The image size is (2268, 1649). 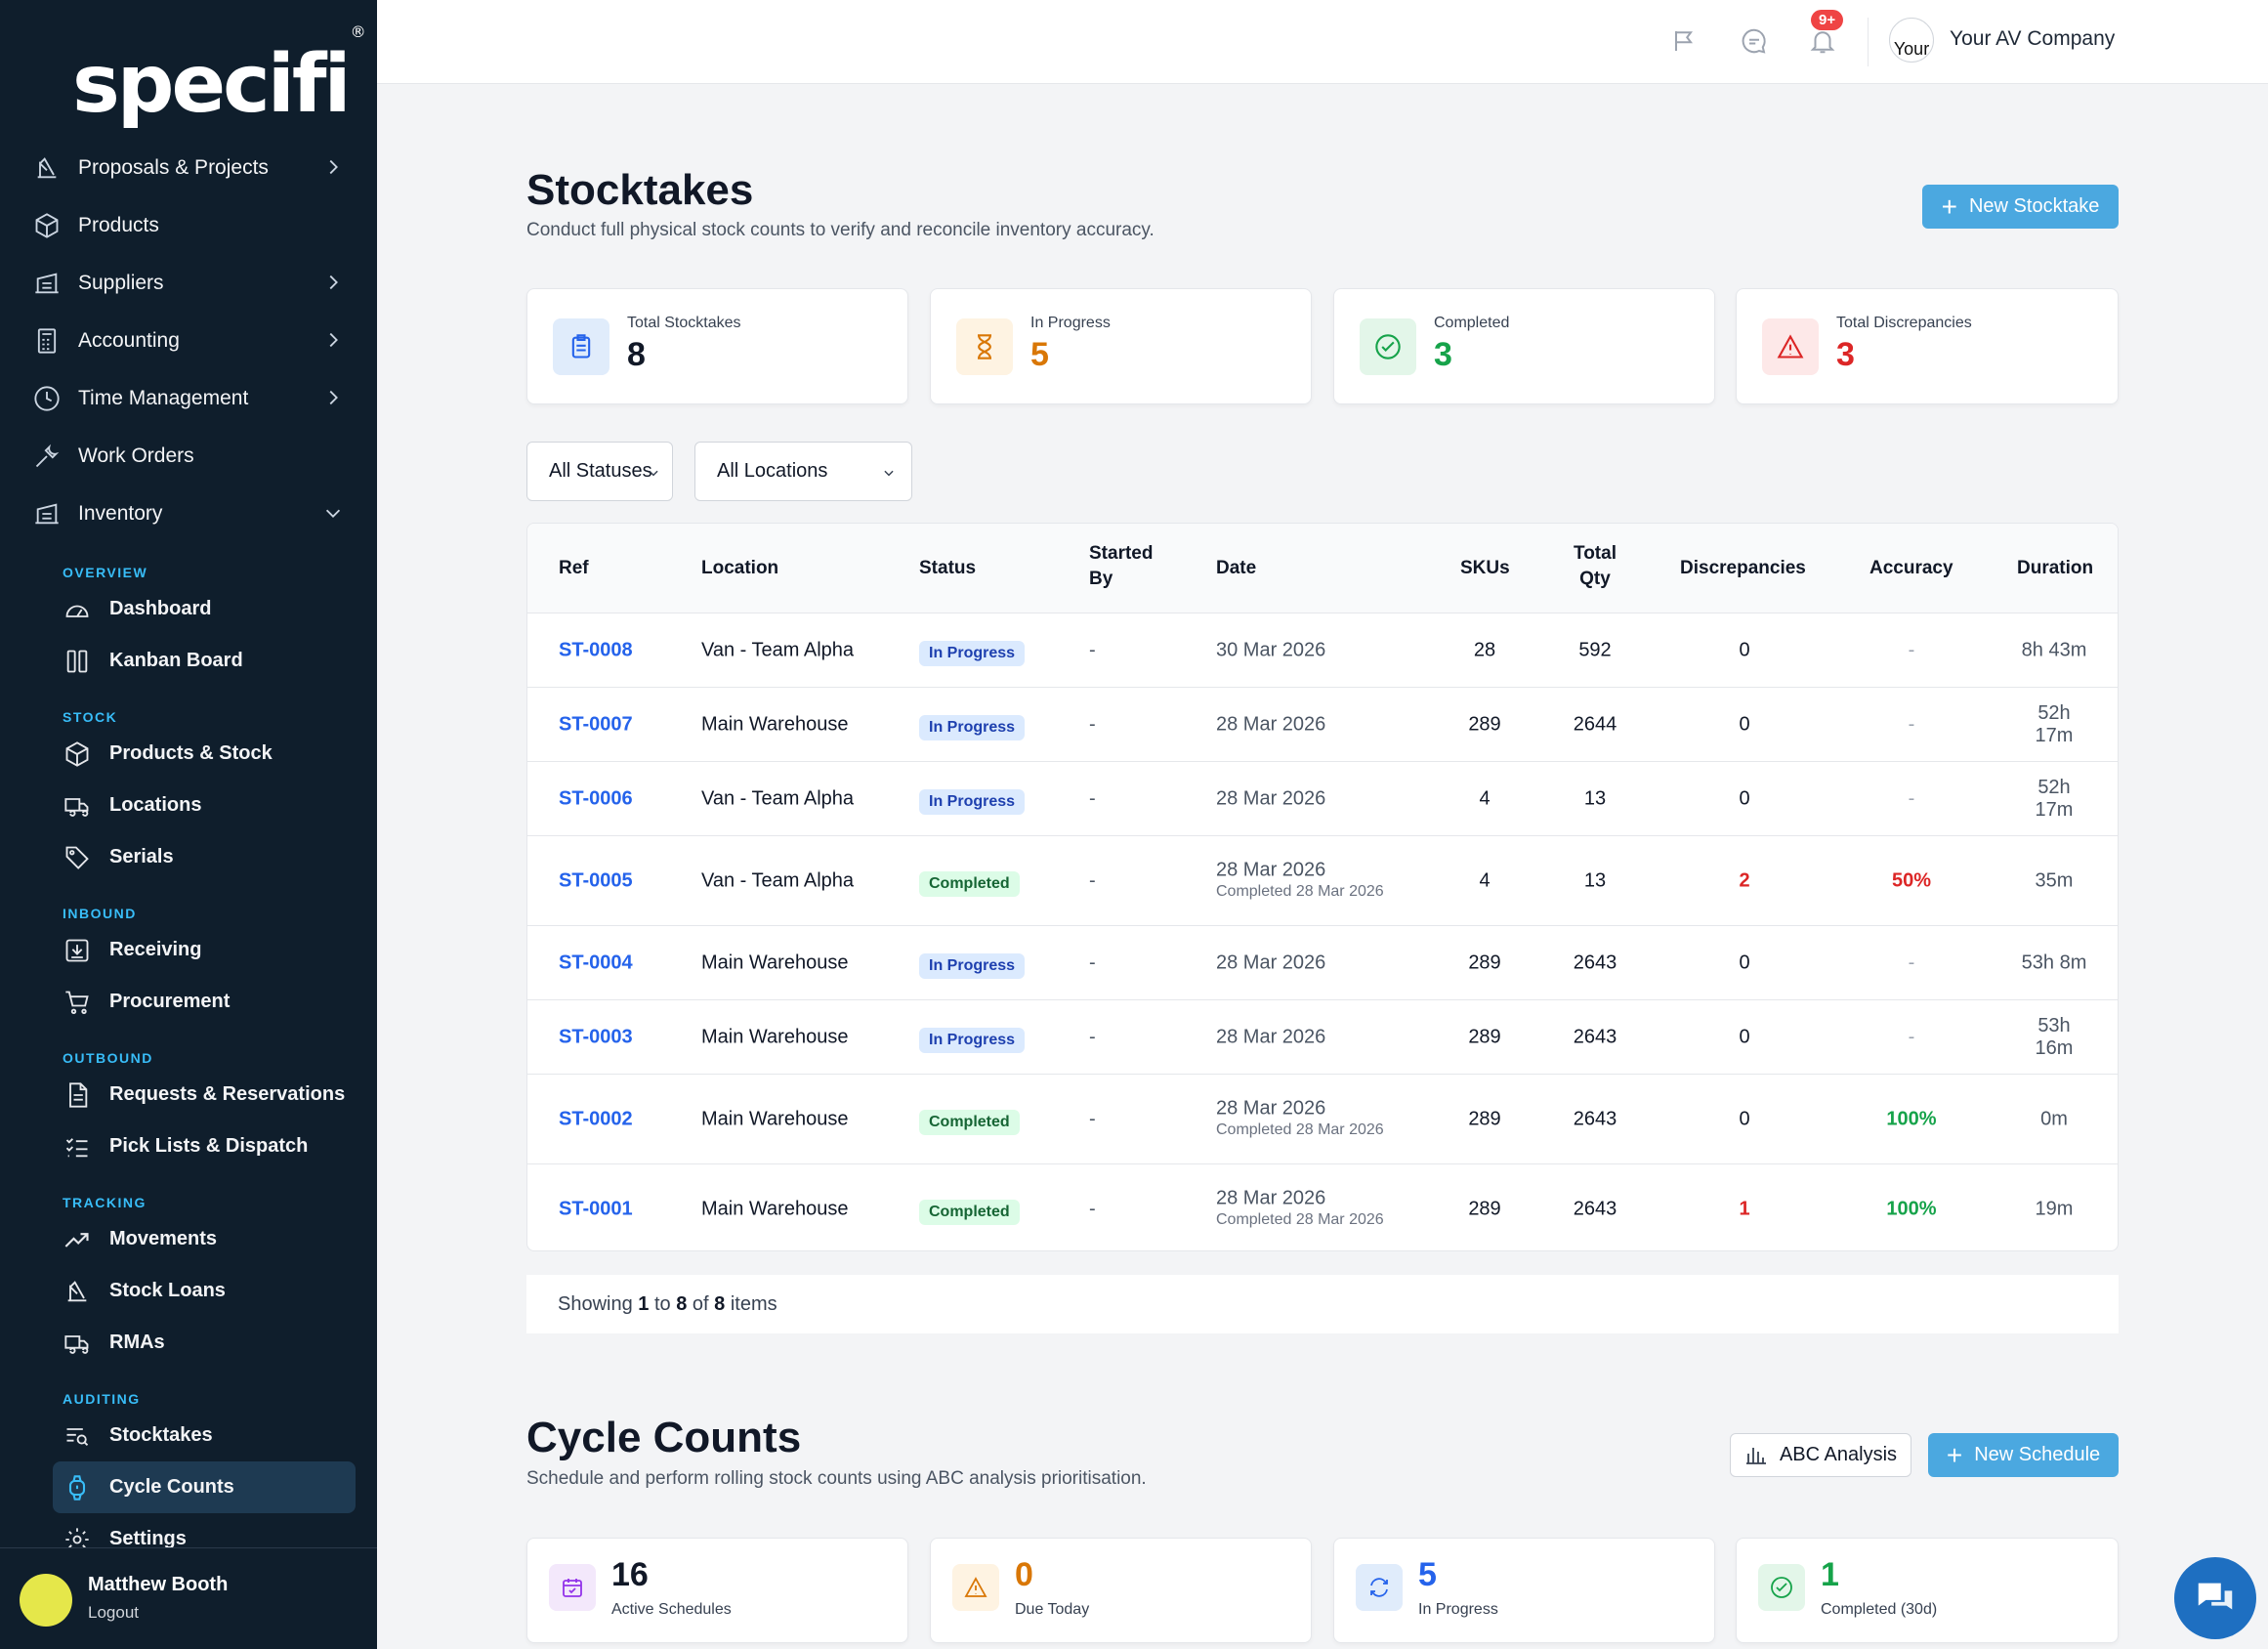 What do you see at coordinates (1485, 568) in the screenshot?
I see `col-skus: SKUs` at bounding box center [1485, 568].